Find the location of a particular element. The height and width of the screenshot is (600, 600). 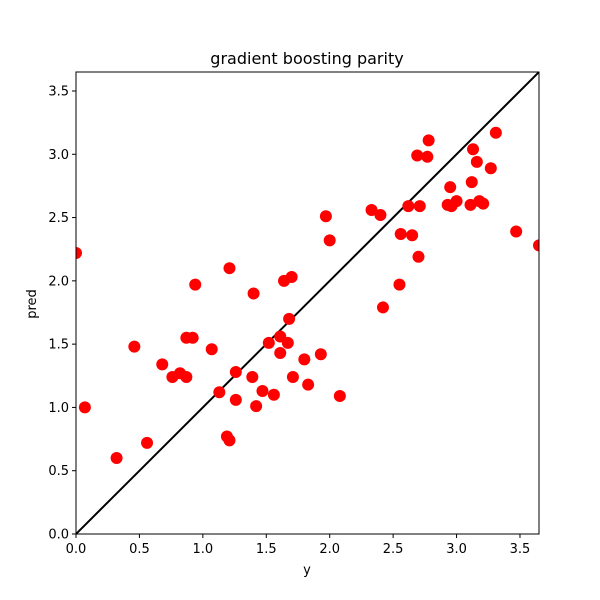

x-tick-label: 1.5 is located at coordinates (266, 549).